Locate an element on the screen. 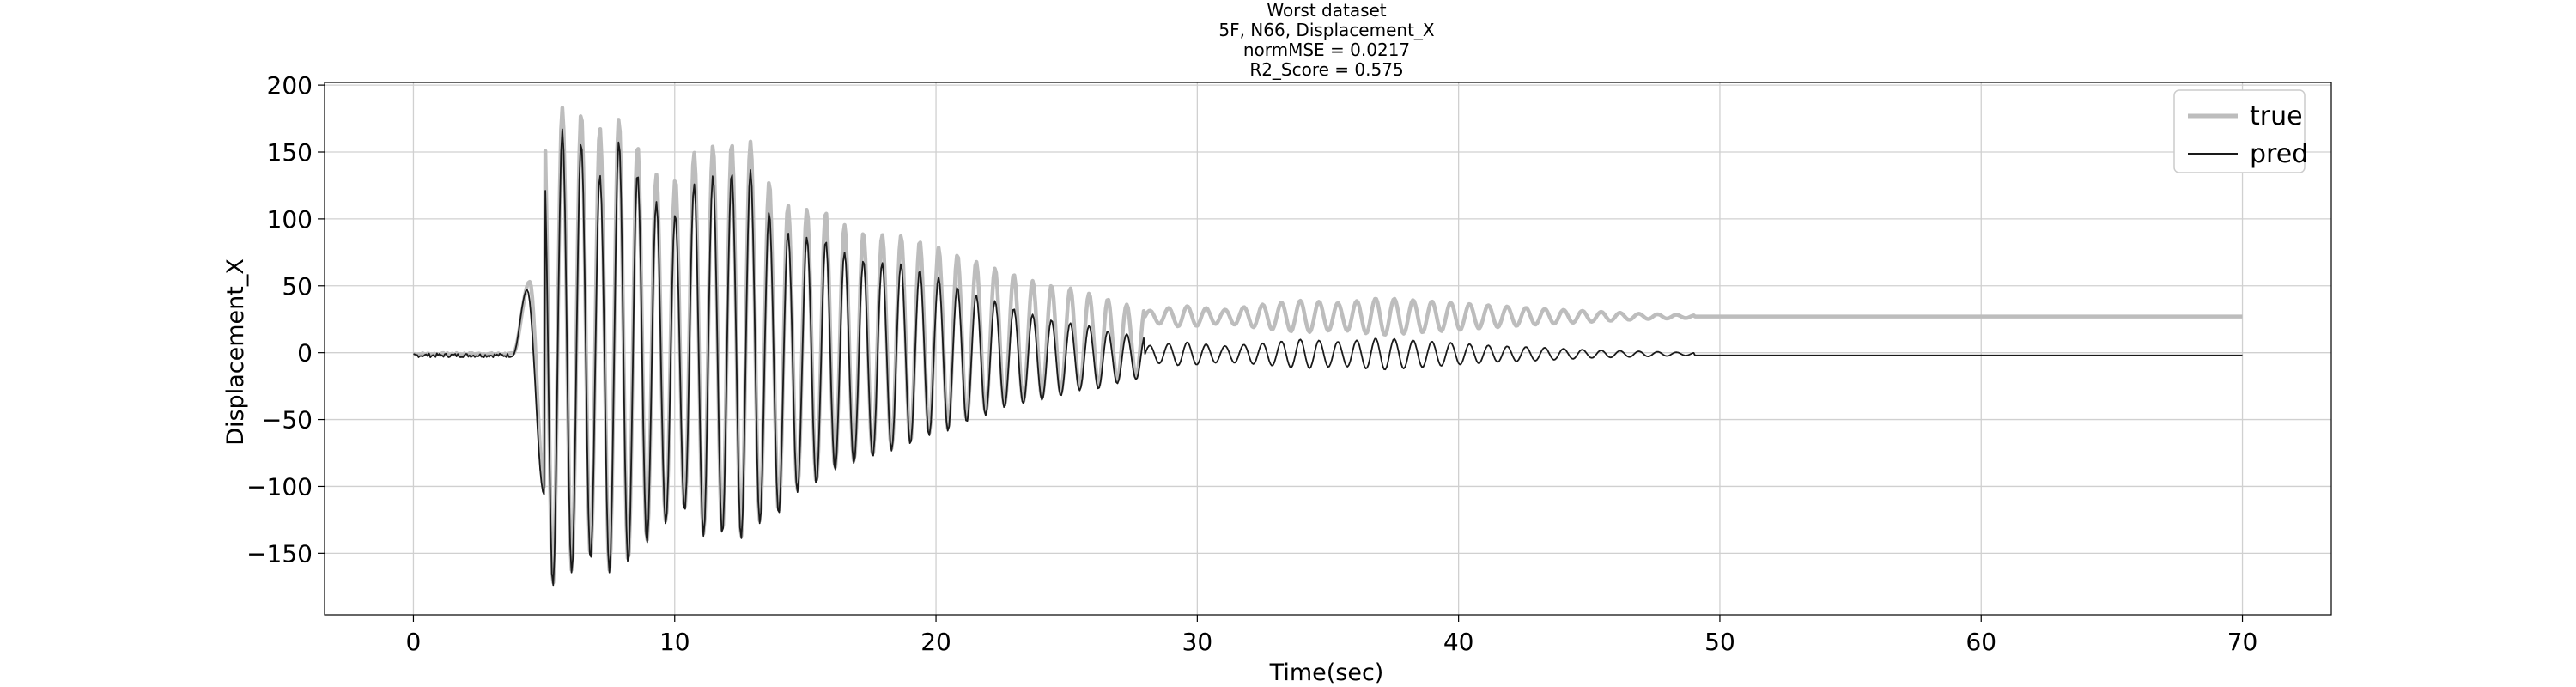 Image resolution: width=2576 pixels, height=687 pixels. y-axis-label: Displacement_X is located at coordinates (236, 352).